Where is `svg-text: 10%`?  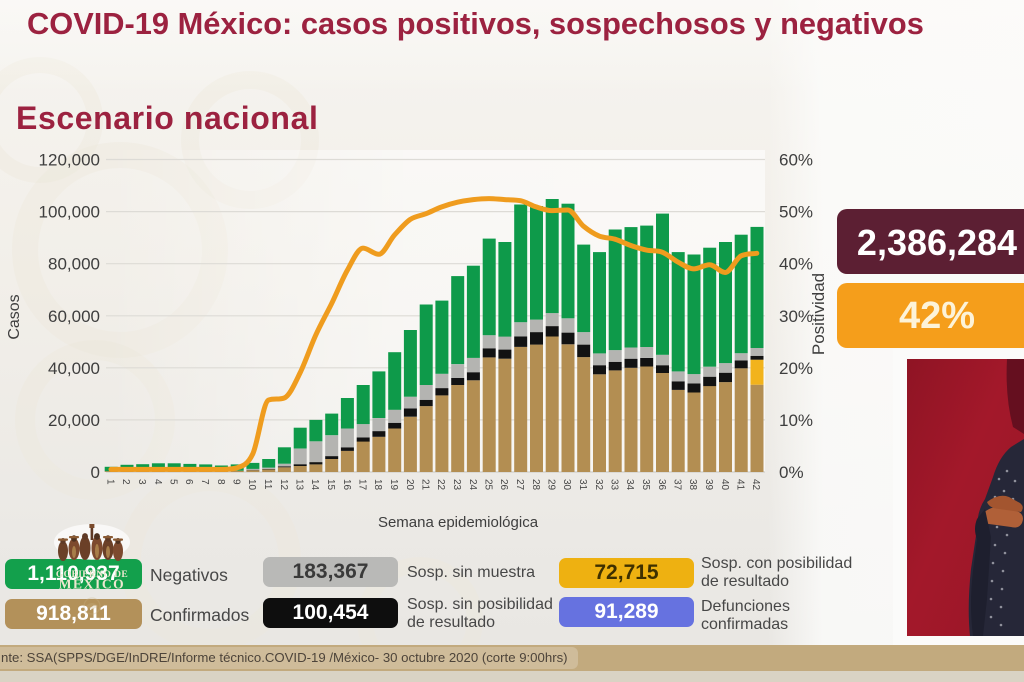 svg-text: 10% is located at coordinates (796, 420).